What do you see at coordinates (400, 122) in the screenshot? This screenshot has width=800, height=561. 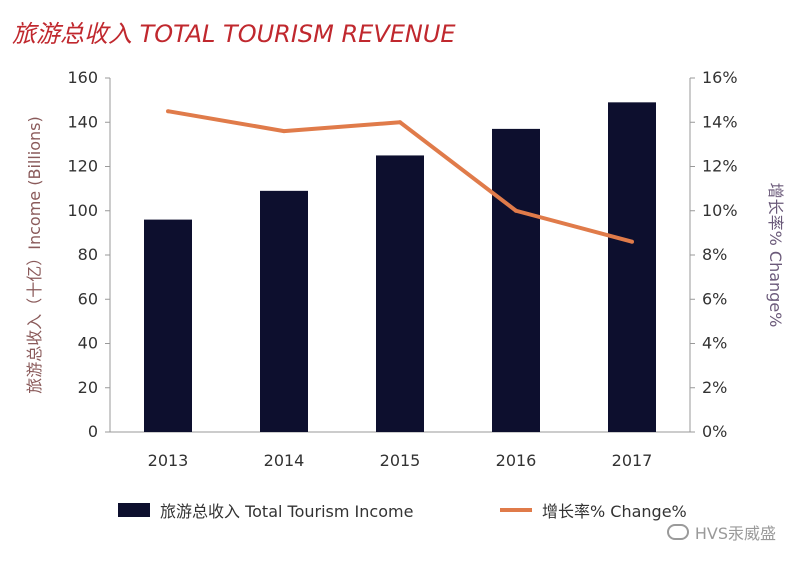 I see `change-point-2015` at bounding box center [400, 122].